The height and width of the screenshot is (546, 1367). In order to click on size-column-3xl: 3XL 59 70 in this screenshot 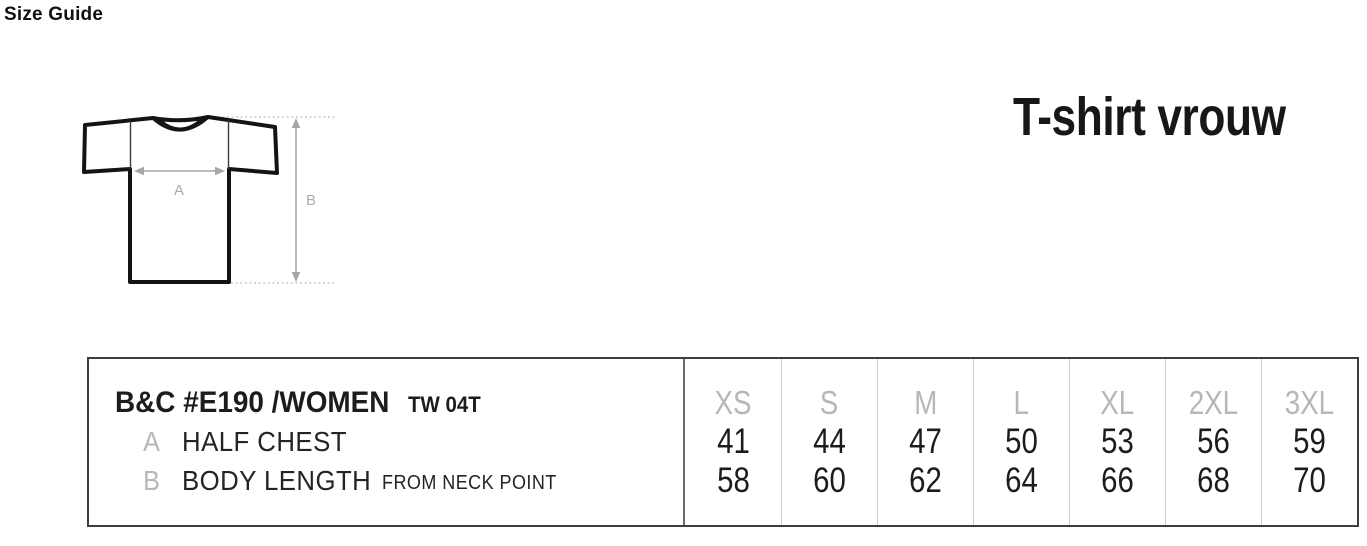, I will do `click(1309, 442)`.